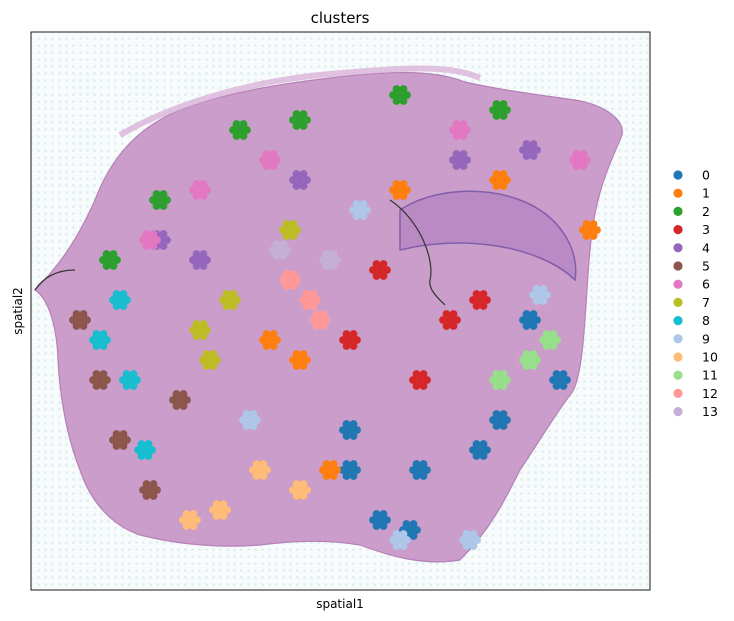 Image resolution: width=734 pixels, height=621 pixels. What do you see at coordinates (710, 357) in the screenshot?
I see `legend-label-10: 10` at bounding box center [710, 357].